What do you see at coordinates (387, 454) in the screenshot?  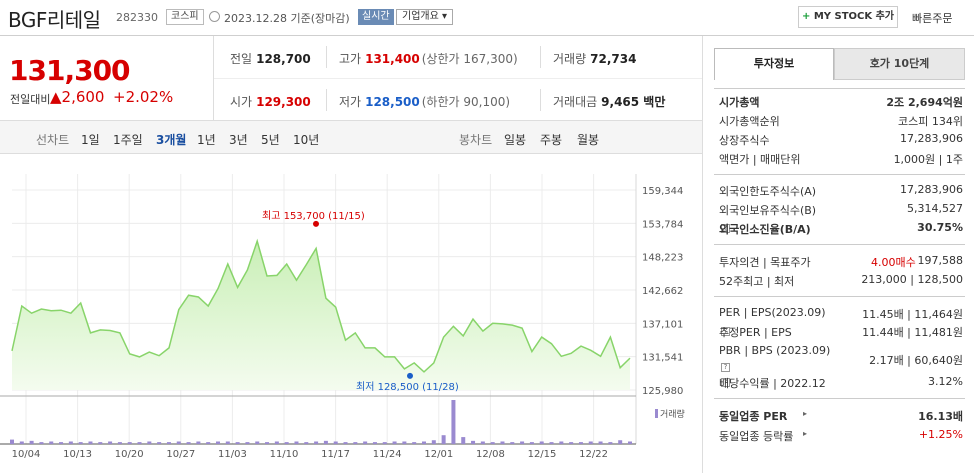 I see `x-tick-label: 11/24` at bounding box center [387, 454].